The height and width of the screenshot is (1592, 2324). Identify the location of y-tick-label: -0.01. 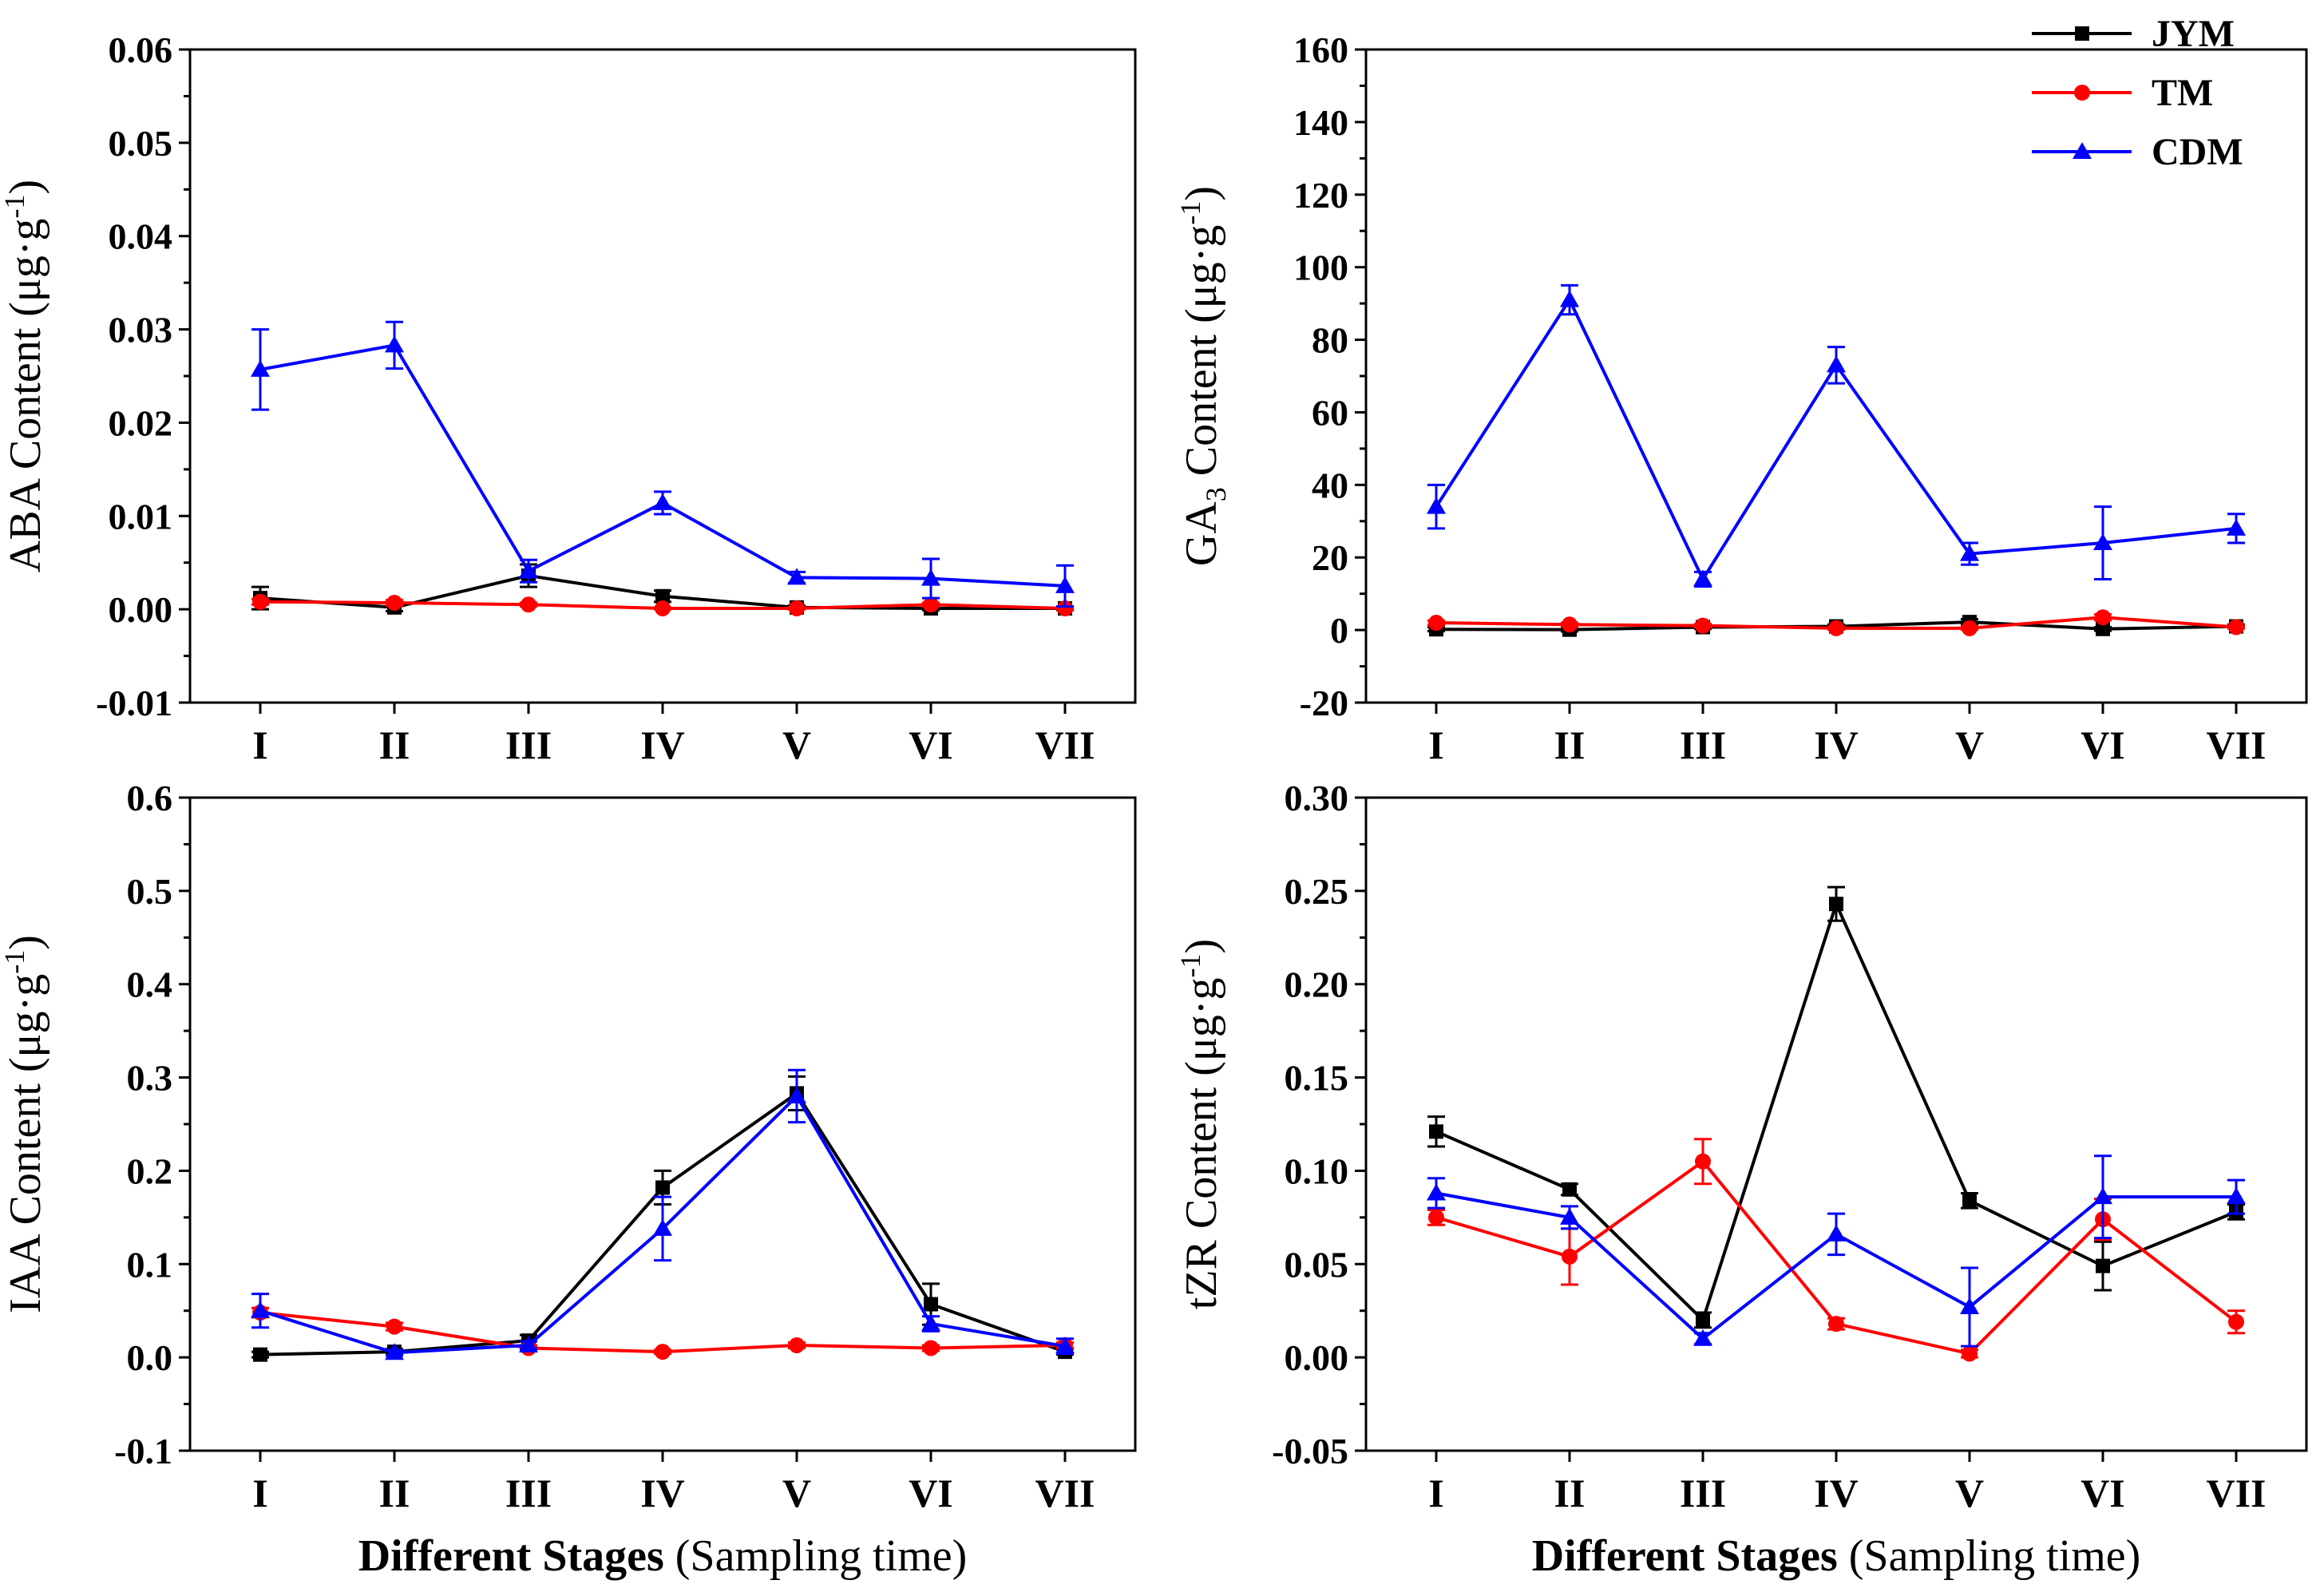
(134, 703).